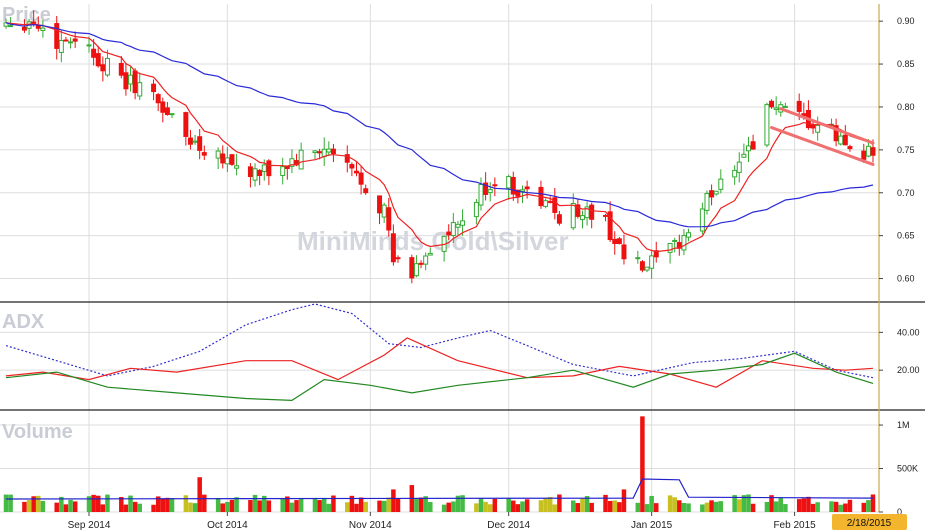 The width and height of the screenshot is (925, 531). I want to click on x-tick-label: Nov 2014, so click(370, 525).